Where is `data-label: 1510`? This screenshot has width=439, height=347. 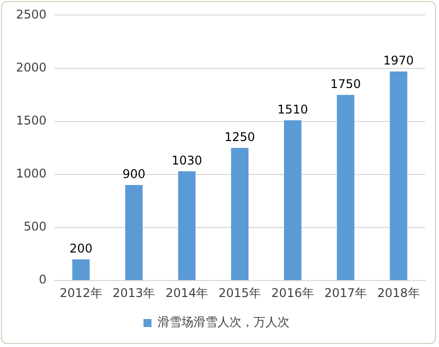
data-label: 1510 is located at coordinates (292, 109).